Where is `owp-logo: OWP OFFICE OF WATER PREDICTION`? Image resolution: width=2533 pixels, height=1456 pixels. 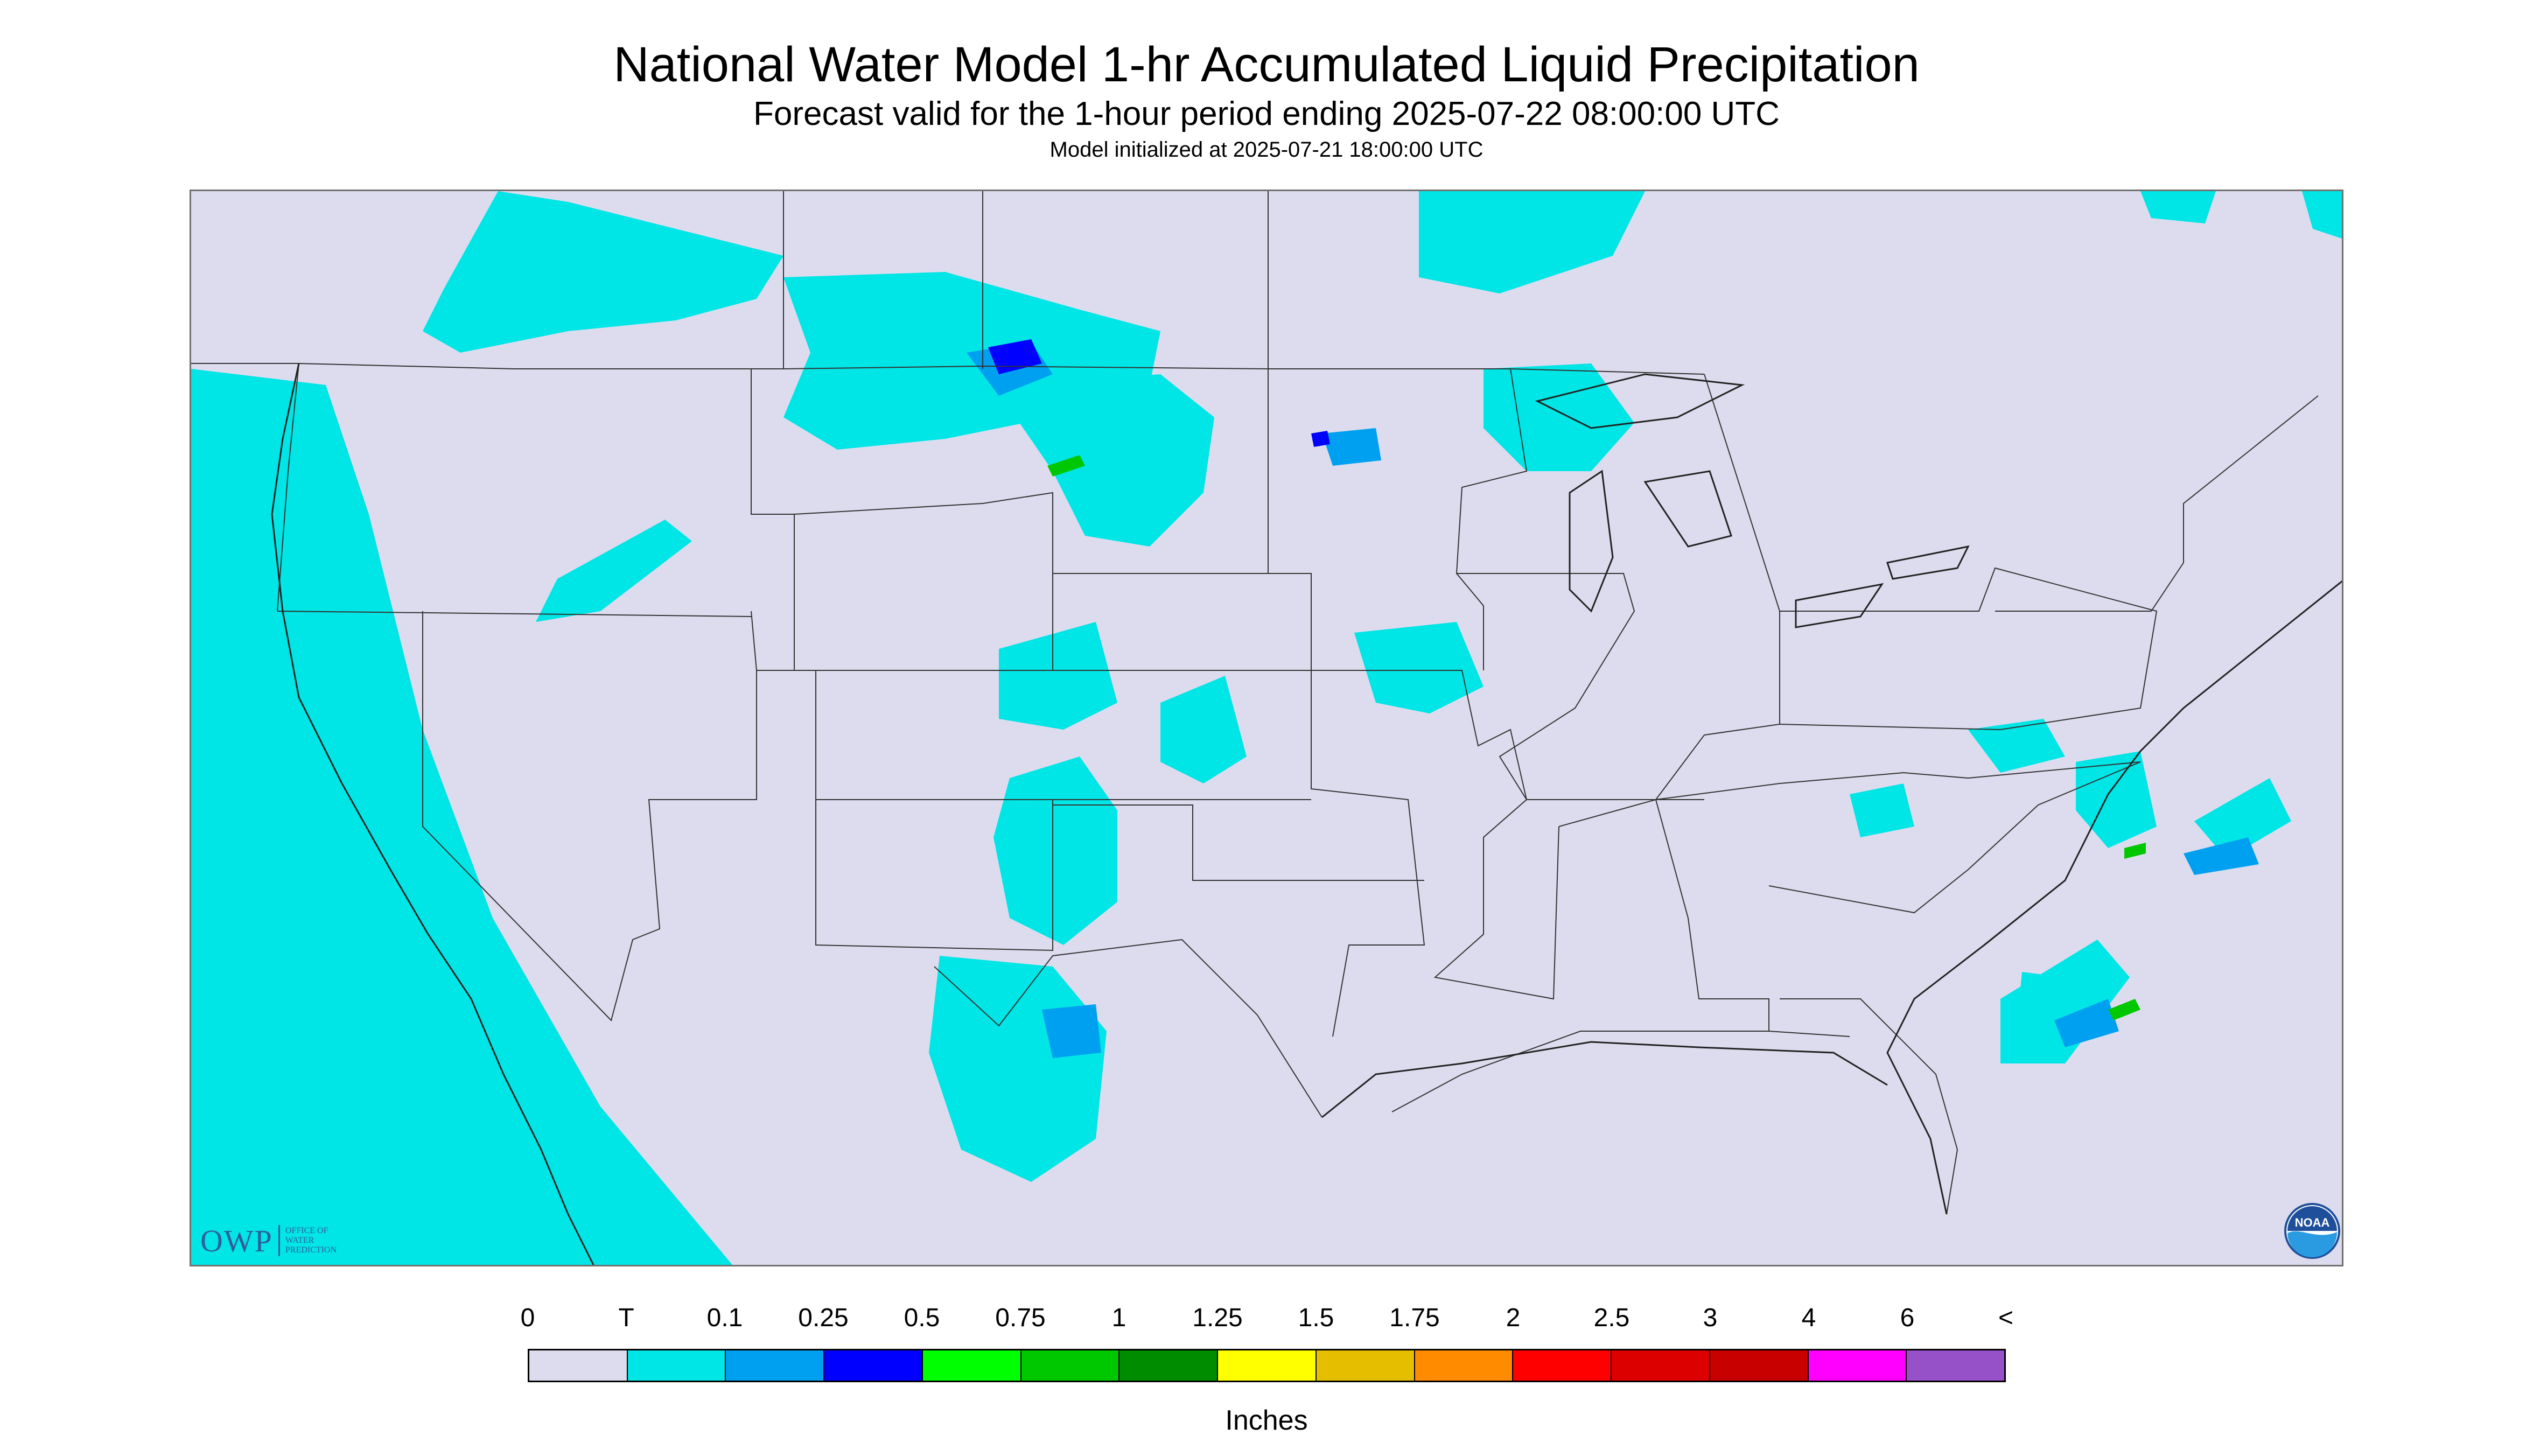 owp-logo: OWP OFFICE OF WATER PREDICTION is located at coordinates (268, 1240).